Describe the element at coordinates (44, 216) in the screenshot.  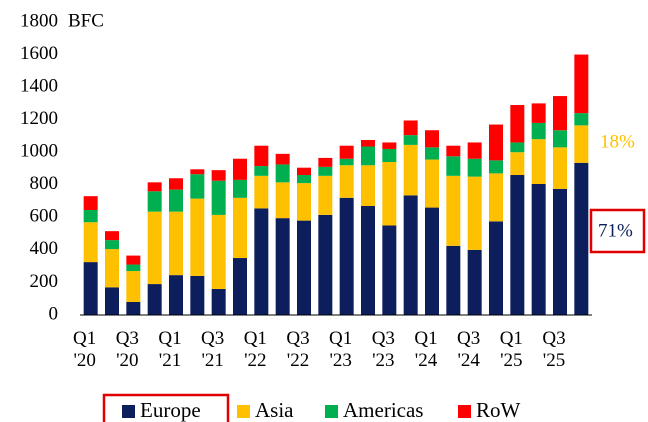
I see `y-tick-label: 600` at that location.